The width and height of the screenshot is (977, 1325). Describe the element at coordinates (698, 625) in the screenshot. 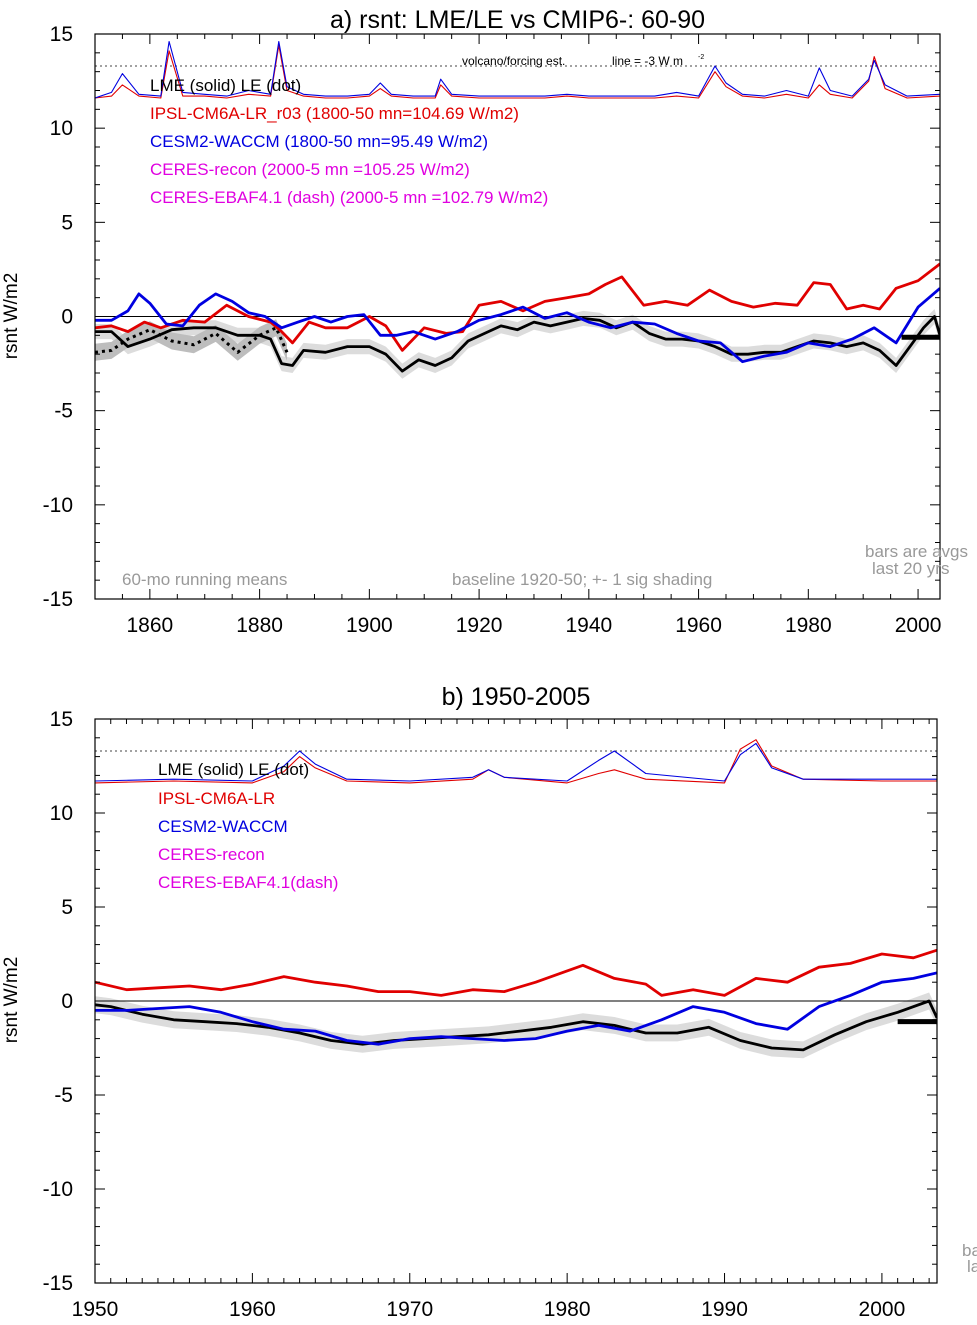

I see `x-tick-label-a: 1960` at that location.